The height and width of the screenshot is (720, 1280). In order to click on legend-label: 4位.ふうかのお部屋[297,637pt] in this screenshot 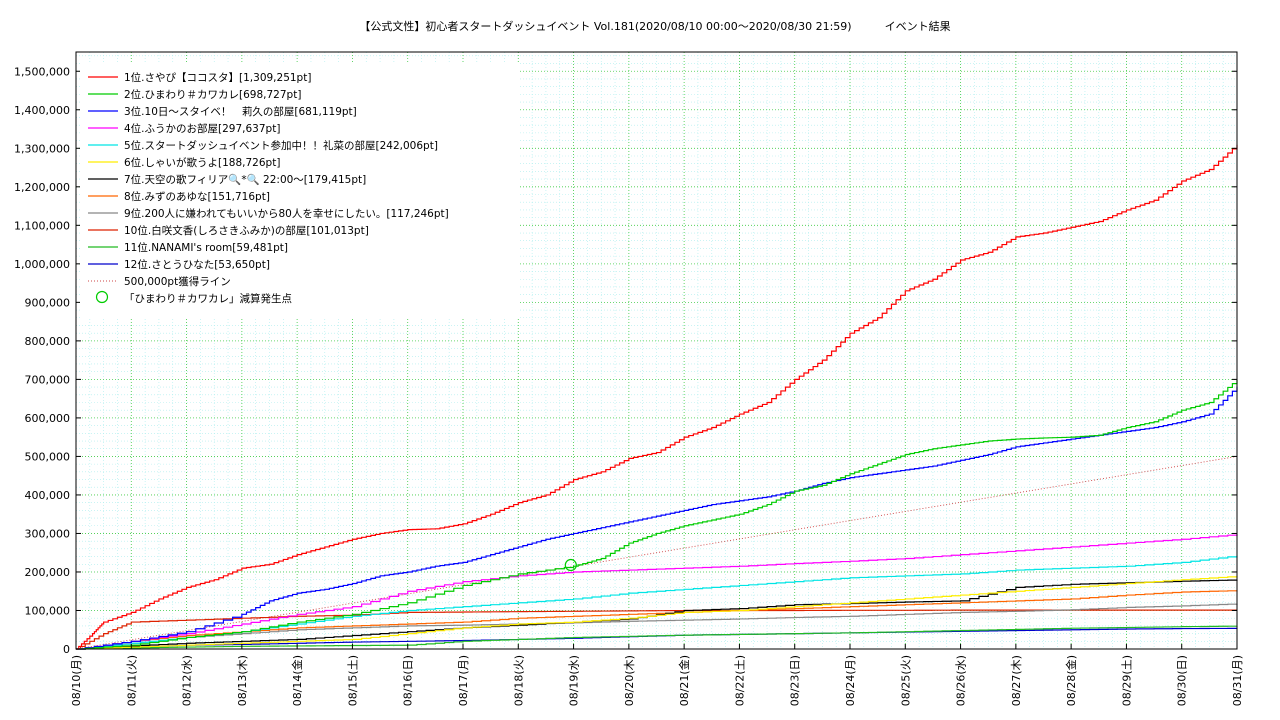, I will do `click(202, 128)`.